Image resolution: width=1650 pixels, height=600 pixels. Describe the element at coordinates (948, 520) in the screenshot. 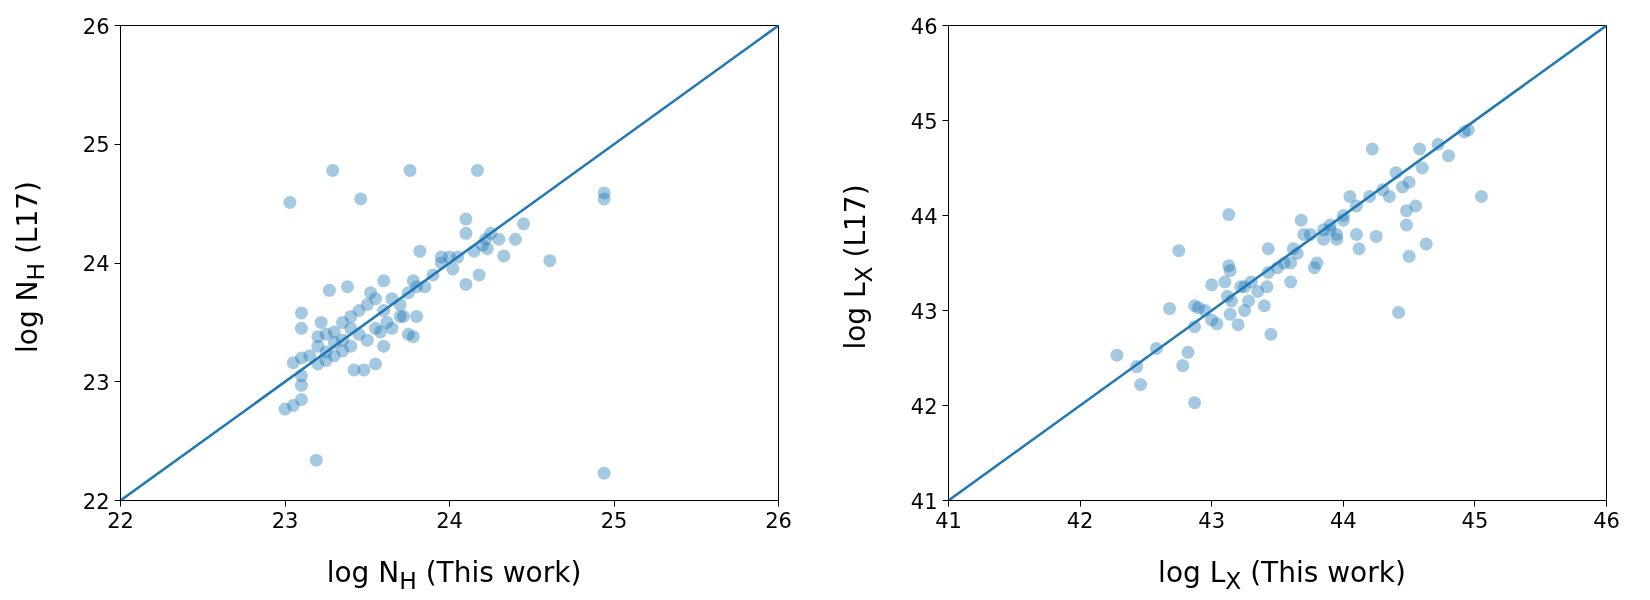

I see `x-tick-label: 41` at that location.